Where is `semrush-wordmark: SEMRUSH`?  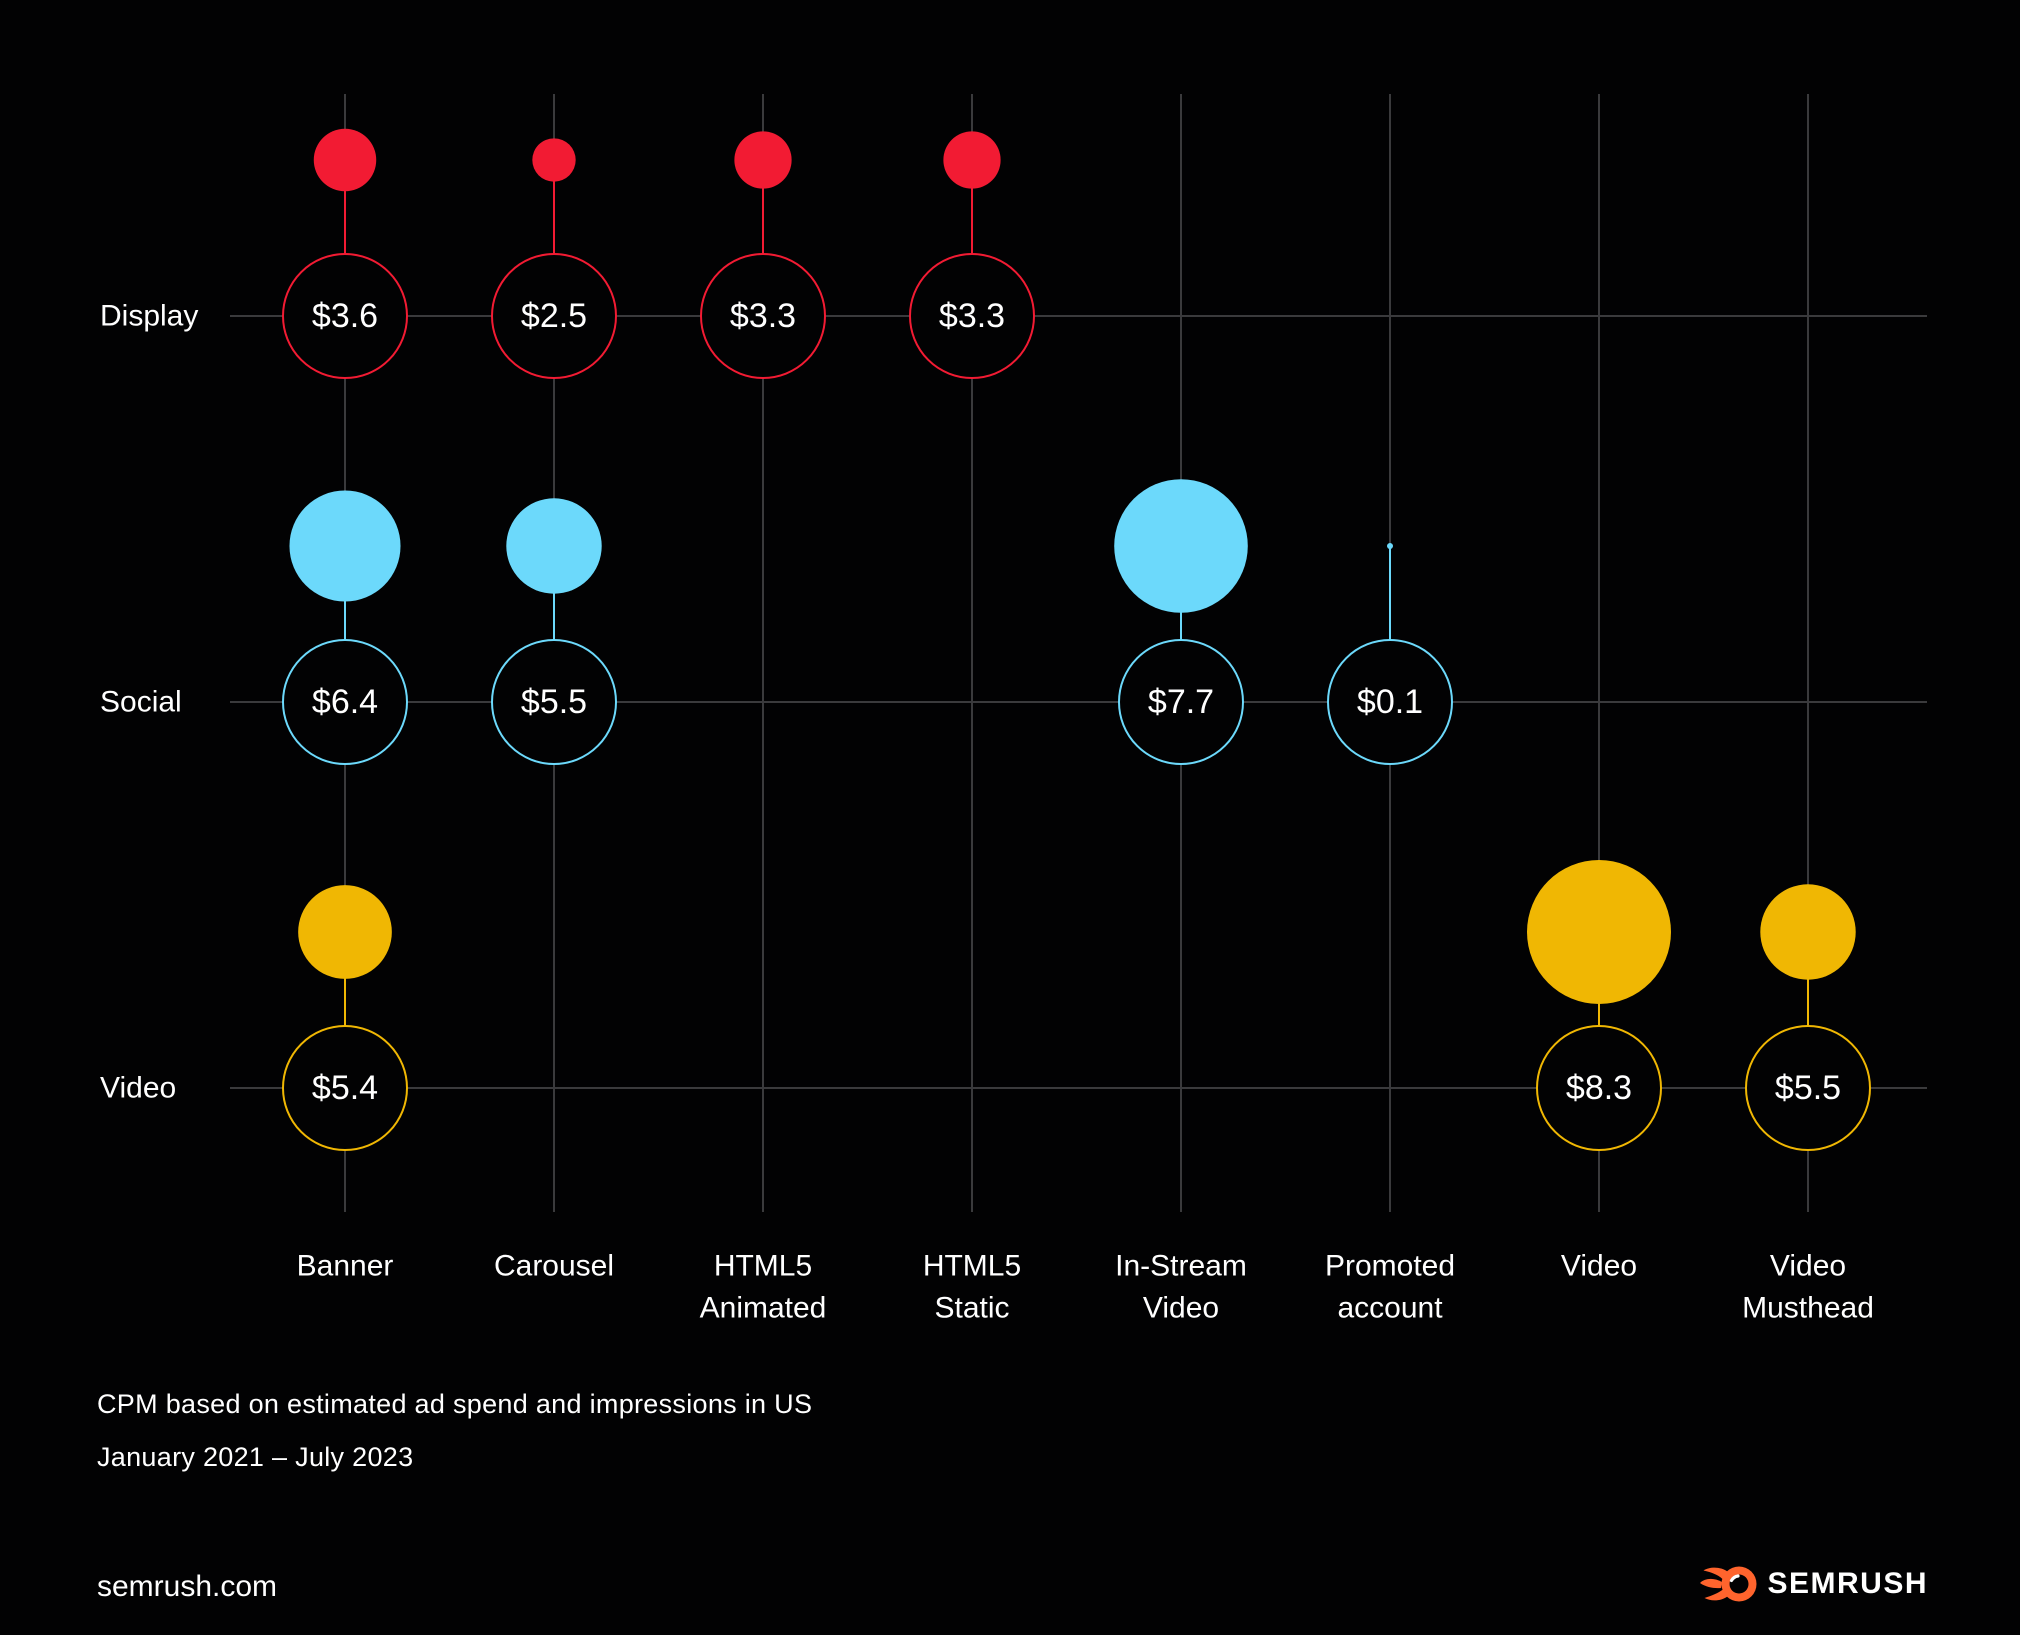 semrush-wordmark: SEMRUSH is located at coordinates (1847, 1583).